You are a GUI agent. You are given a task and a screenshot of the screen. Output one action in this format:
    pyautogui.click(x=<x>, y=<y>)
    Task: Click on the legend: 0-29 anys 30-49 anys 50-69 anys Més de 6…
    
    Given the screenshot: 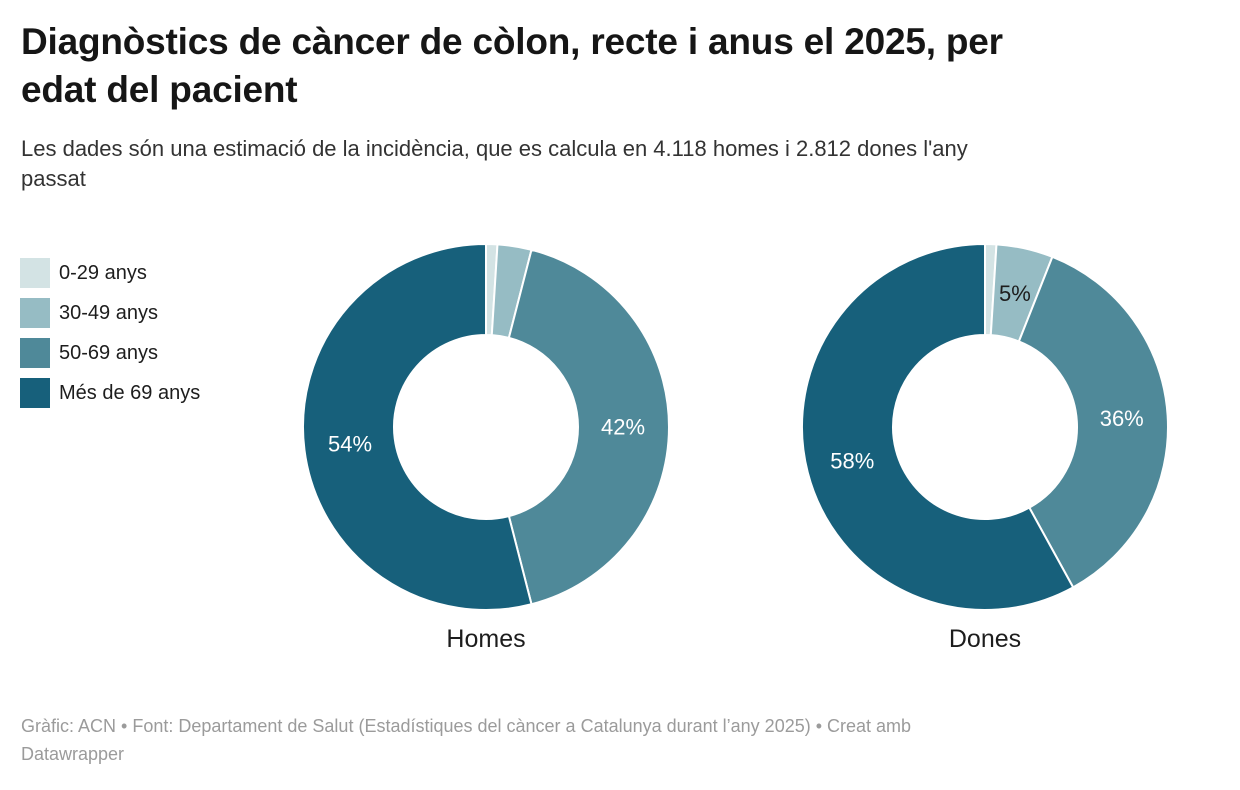 What is the action you would take?
    pyautogui.click(x=110, y=338)
    